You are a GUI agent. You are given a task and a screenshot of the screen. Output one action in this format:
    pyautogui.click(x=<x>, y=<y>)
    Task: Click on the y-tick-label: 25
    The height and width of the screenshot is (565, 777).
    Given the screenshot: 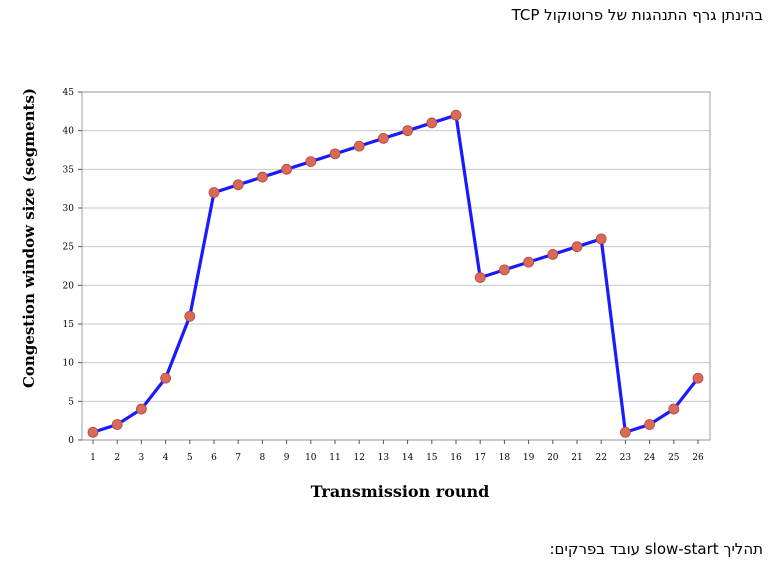 What is the action you would take?
    pyautogui.click(x=69, y=248)
    